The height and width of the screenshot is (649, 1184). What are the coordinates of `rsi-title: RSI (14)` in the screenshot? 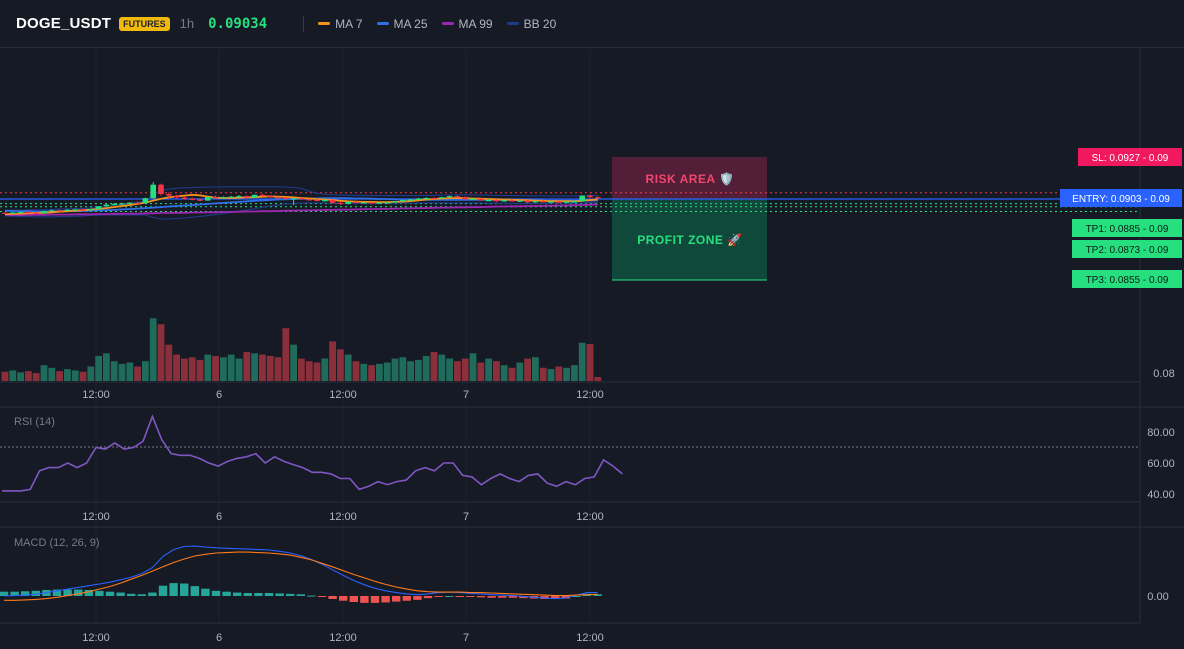 It's located at (34, 422).